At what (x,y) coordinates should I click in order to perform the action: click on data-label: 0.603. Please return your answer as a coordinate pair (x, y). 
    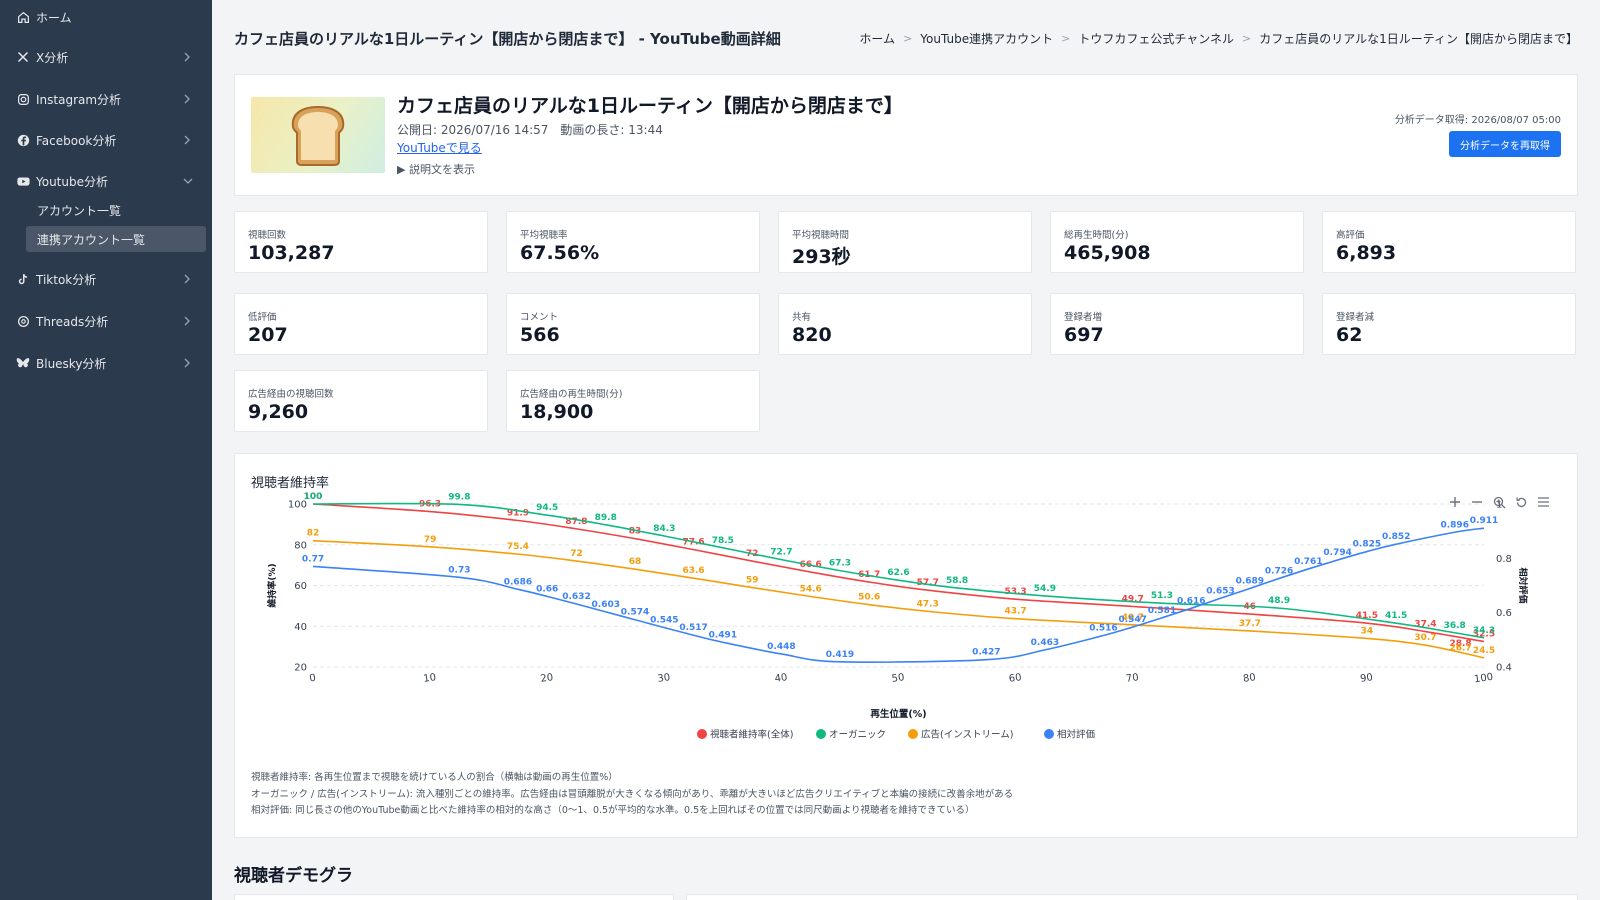
    Looking at the image, I should click on (606, 605).